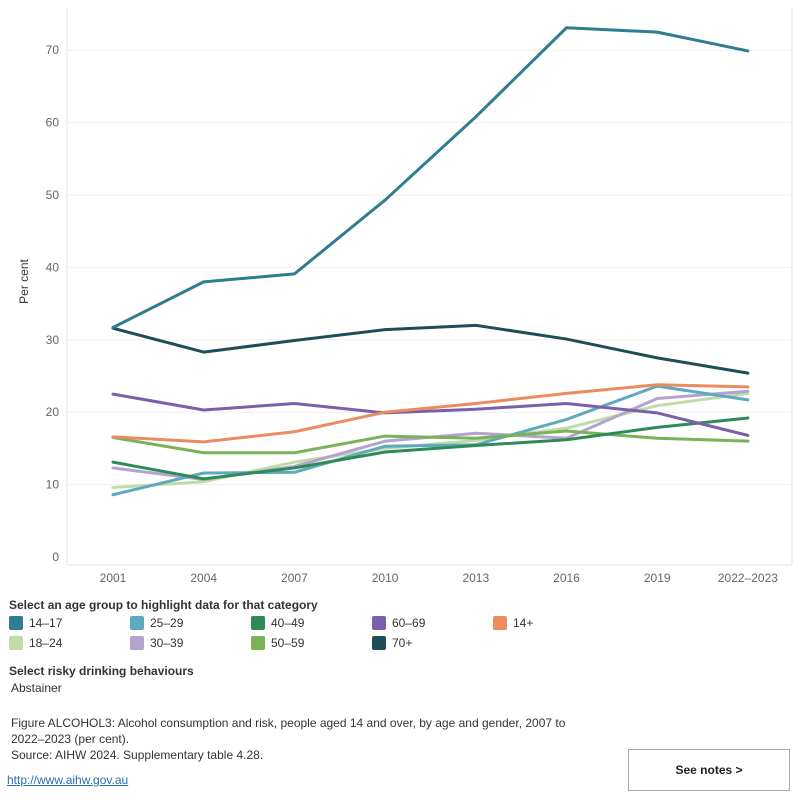 Image resolution: width=800 pixels, height=800 pixels. What do you see at coordinates (53, 195) in the screenshot?
I see `y-tick-label: 50` at bounding box center [53, 195].